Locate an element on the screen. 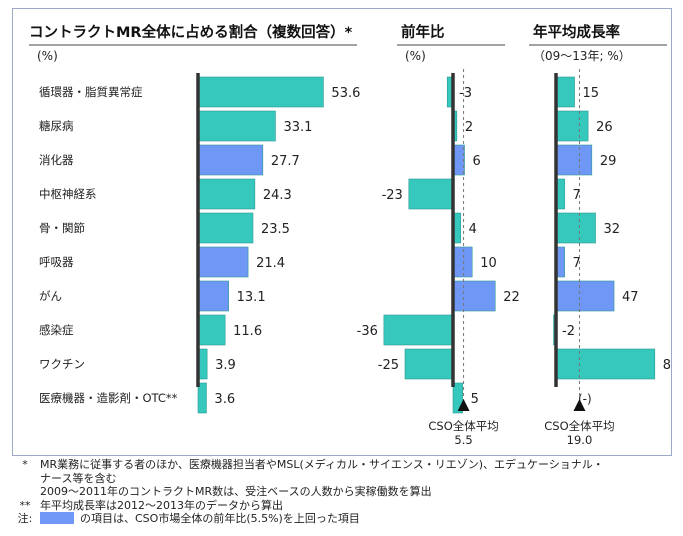  bar-value-label: -3 is located at coordinates (465, 93).